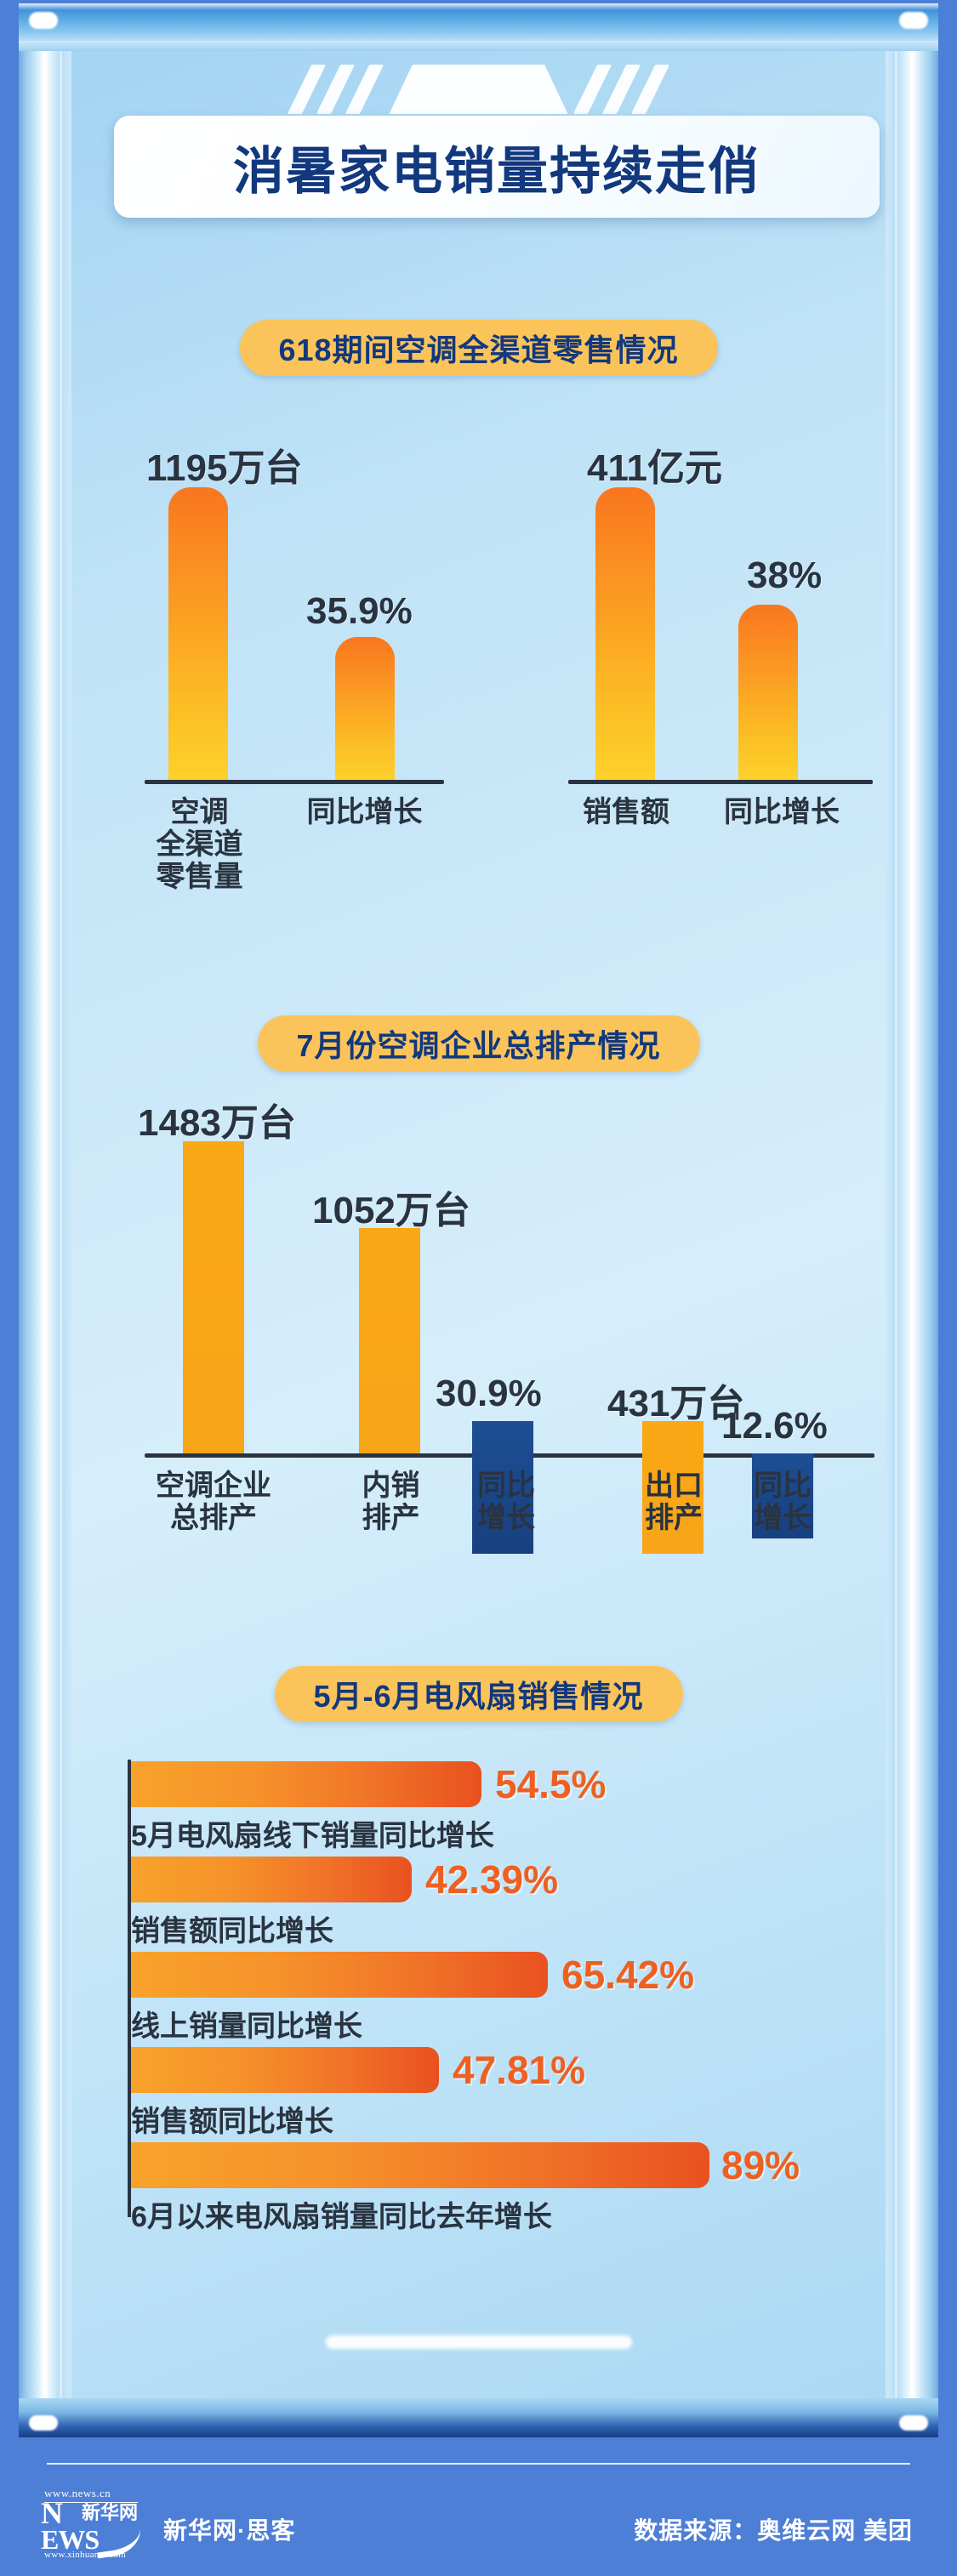 Image resolution: width=957 pixels, height=2576 pixels. Describe the element at coordinates (217, 1123) in the screenshot. I see `chart2-value-0: 1483万台` at that location.